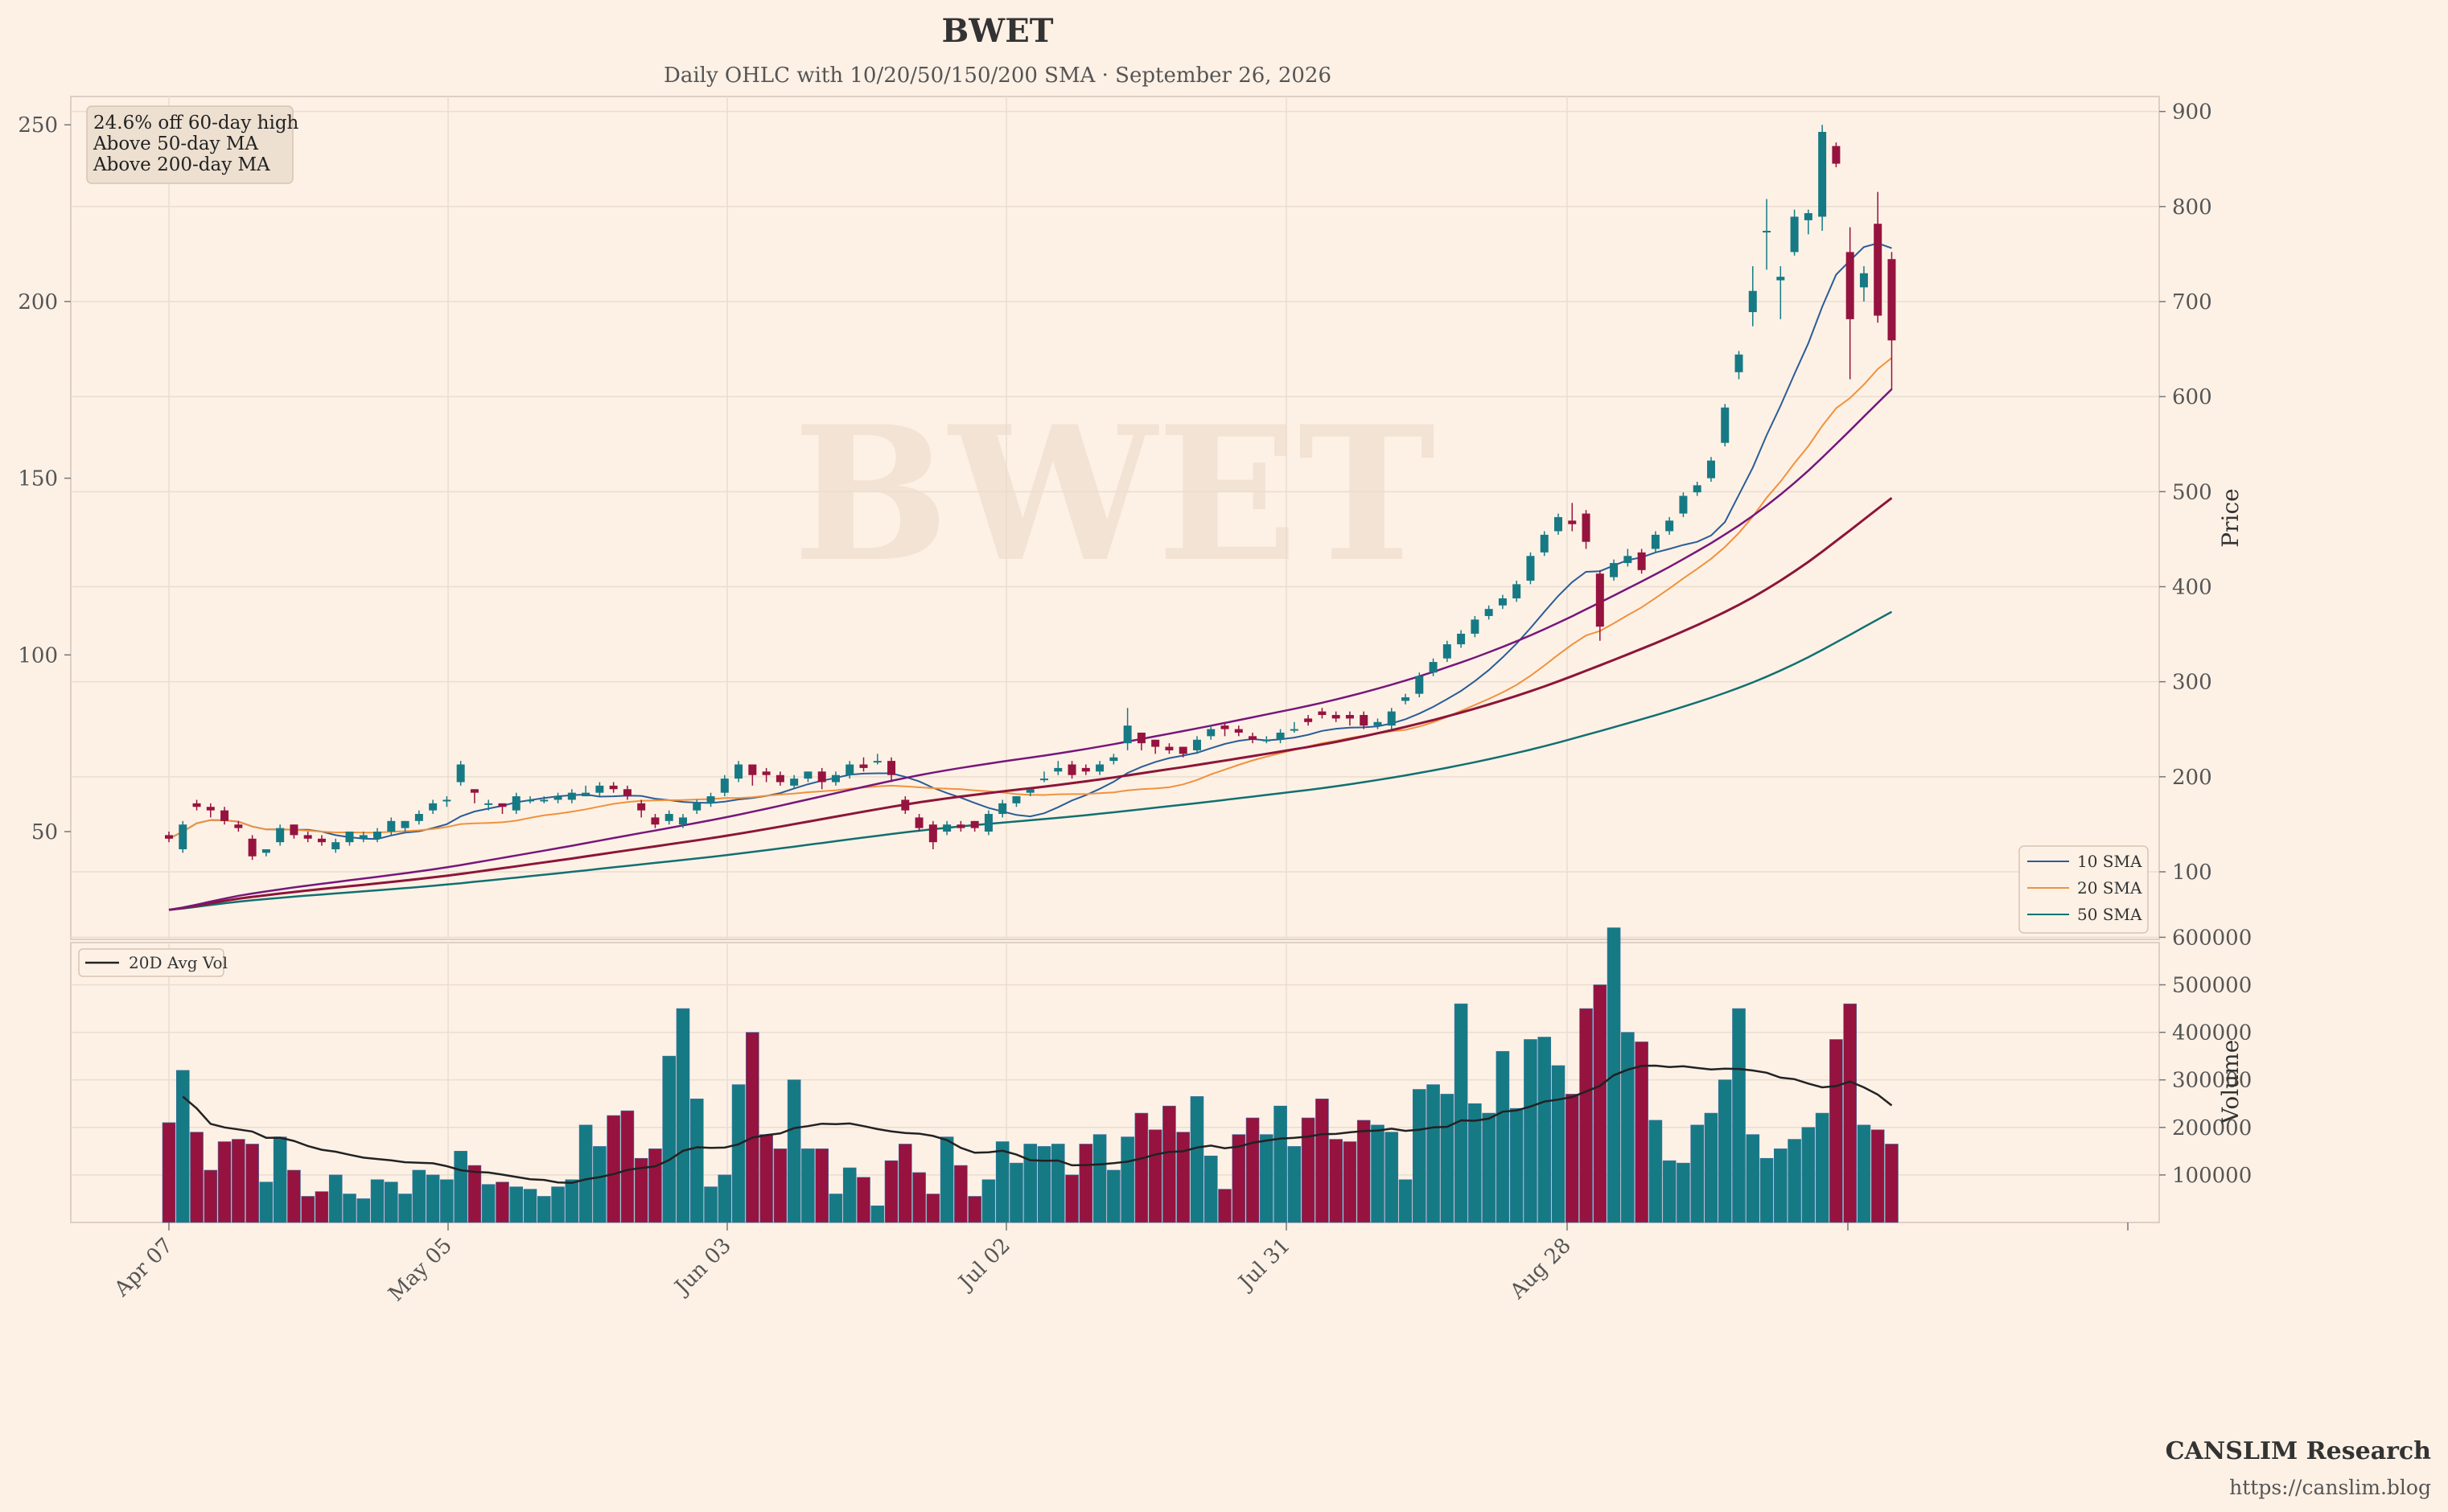  What do you see at coordinates (2192, 587) in the screenshot?
I see `right-tick-label: 400` at bounding box center [2192, 587].